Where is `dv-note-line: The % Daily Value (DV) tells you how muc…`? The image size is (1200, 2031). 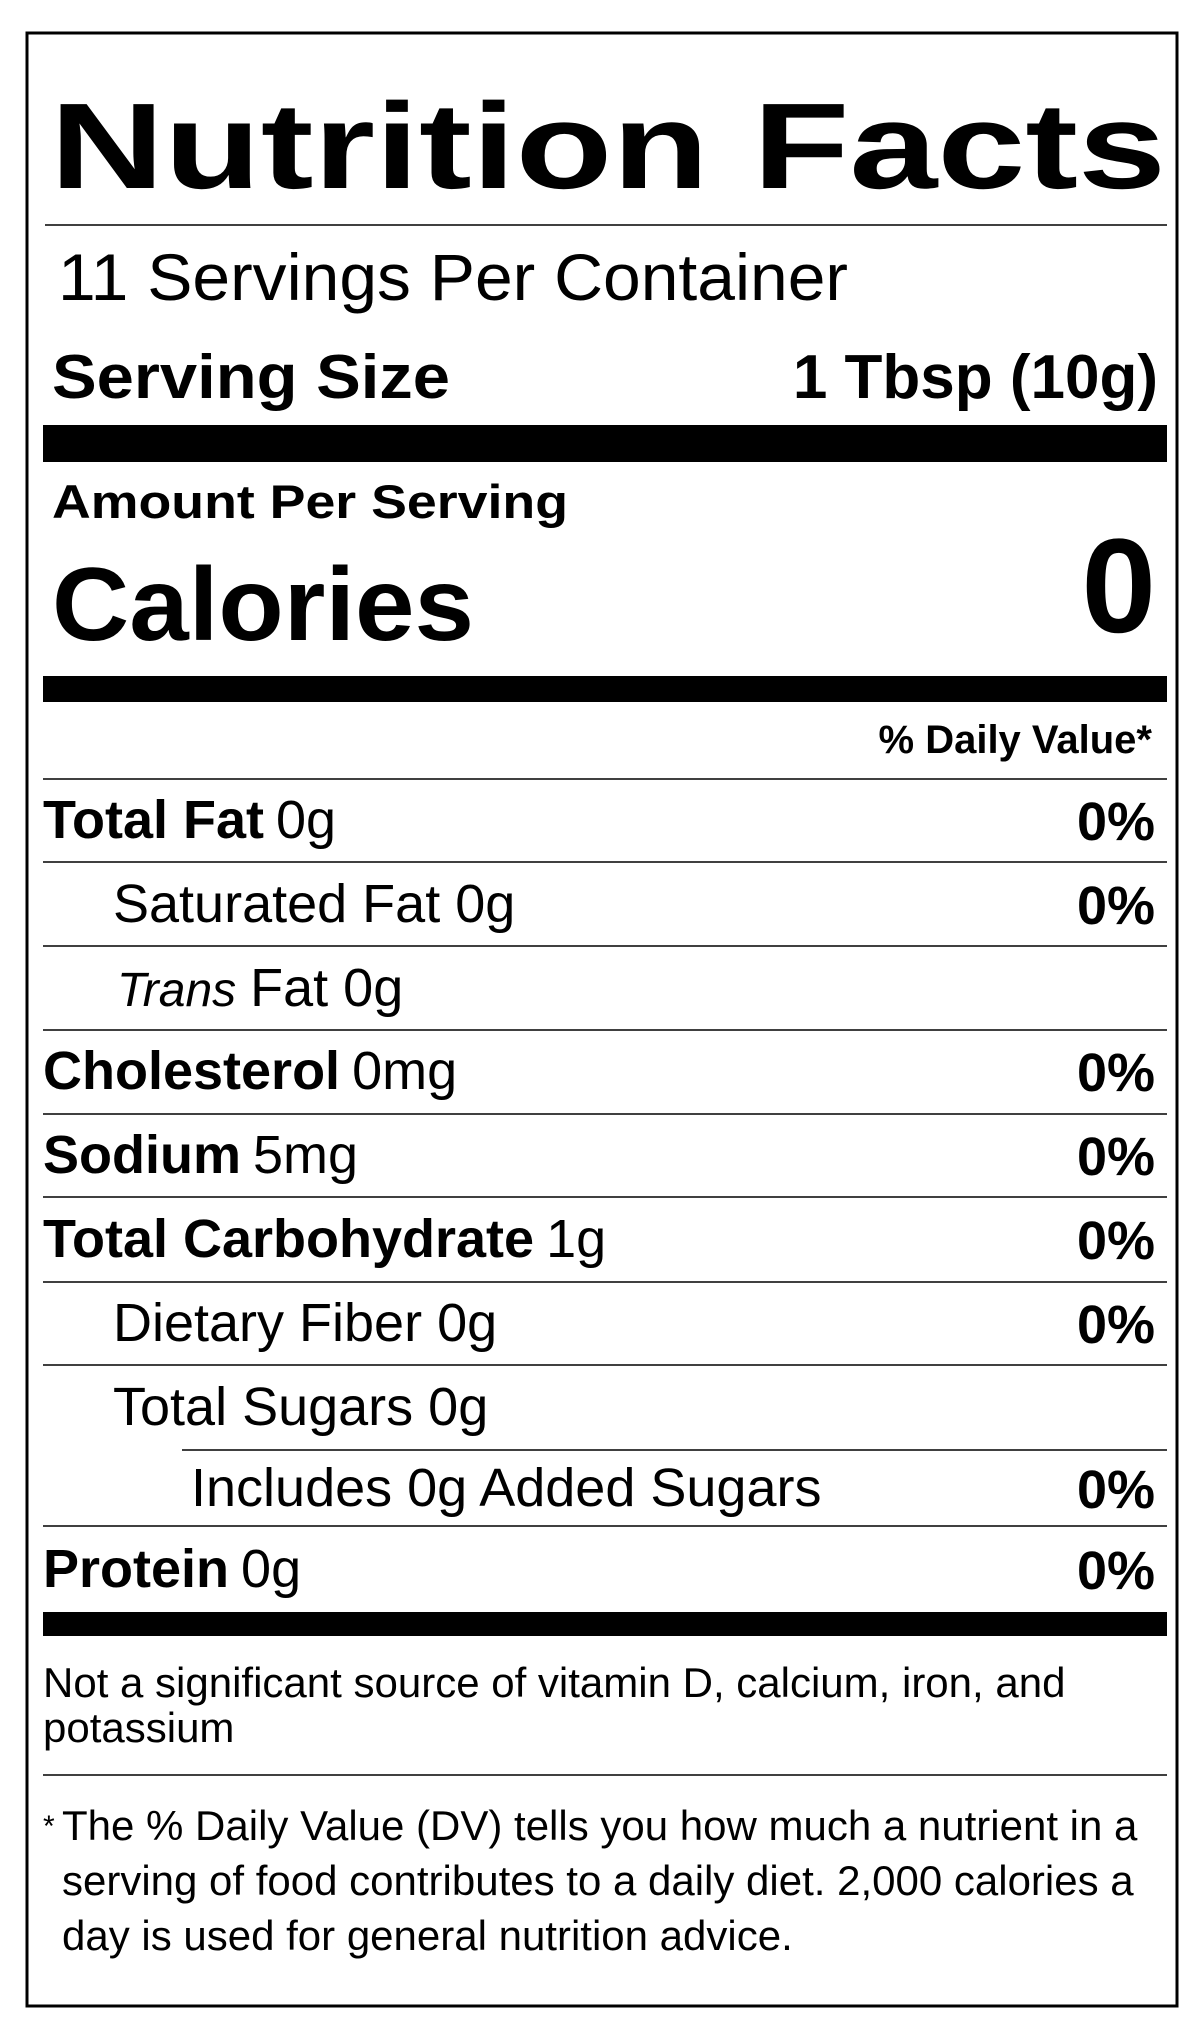 dv-note-line: The % Daily Value (DV) tells you how muc… is located at coordinates (600, 1825).